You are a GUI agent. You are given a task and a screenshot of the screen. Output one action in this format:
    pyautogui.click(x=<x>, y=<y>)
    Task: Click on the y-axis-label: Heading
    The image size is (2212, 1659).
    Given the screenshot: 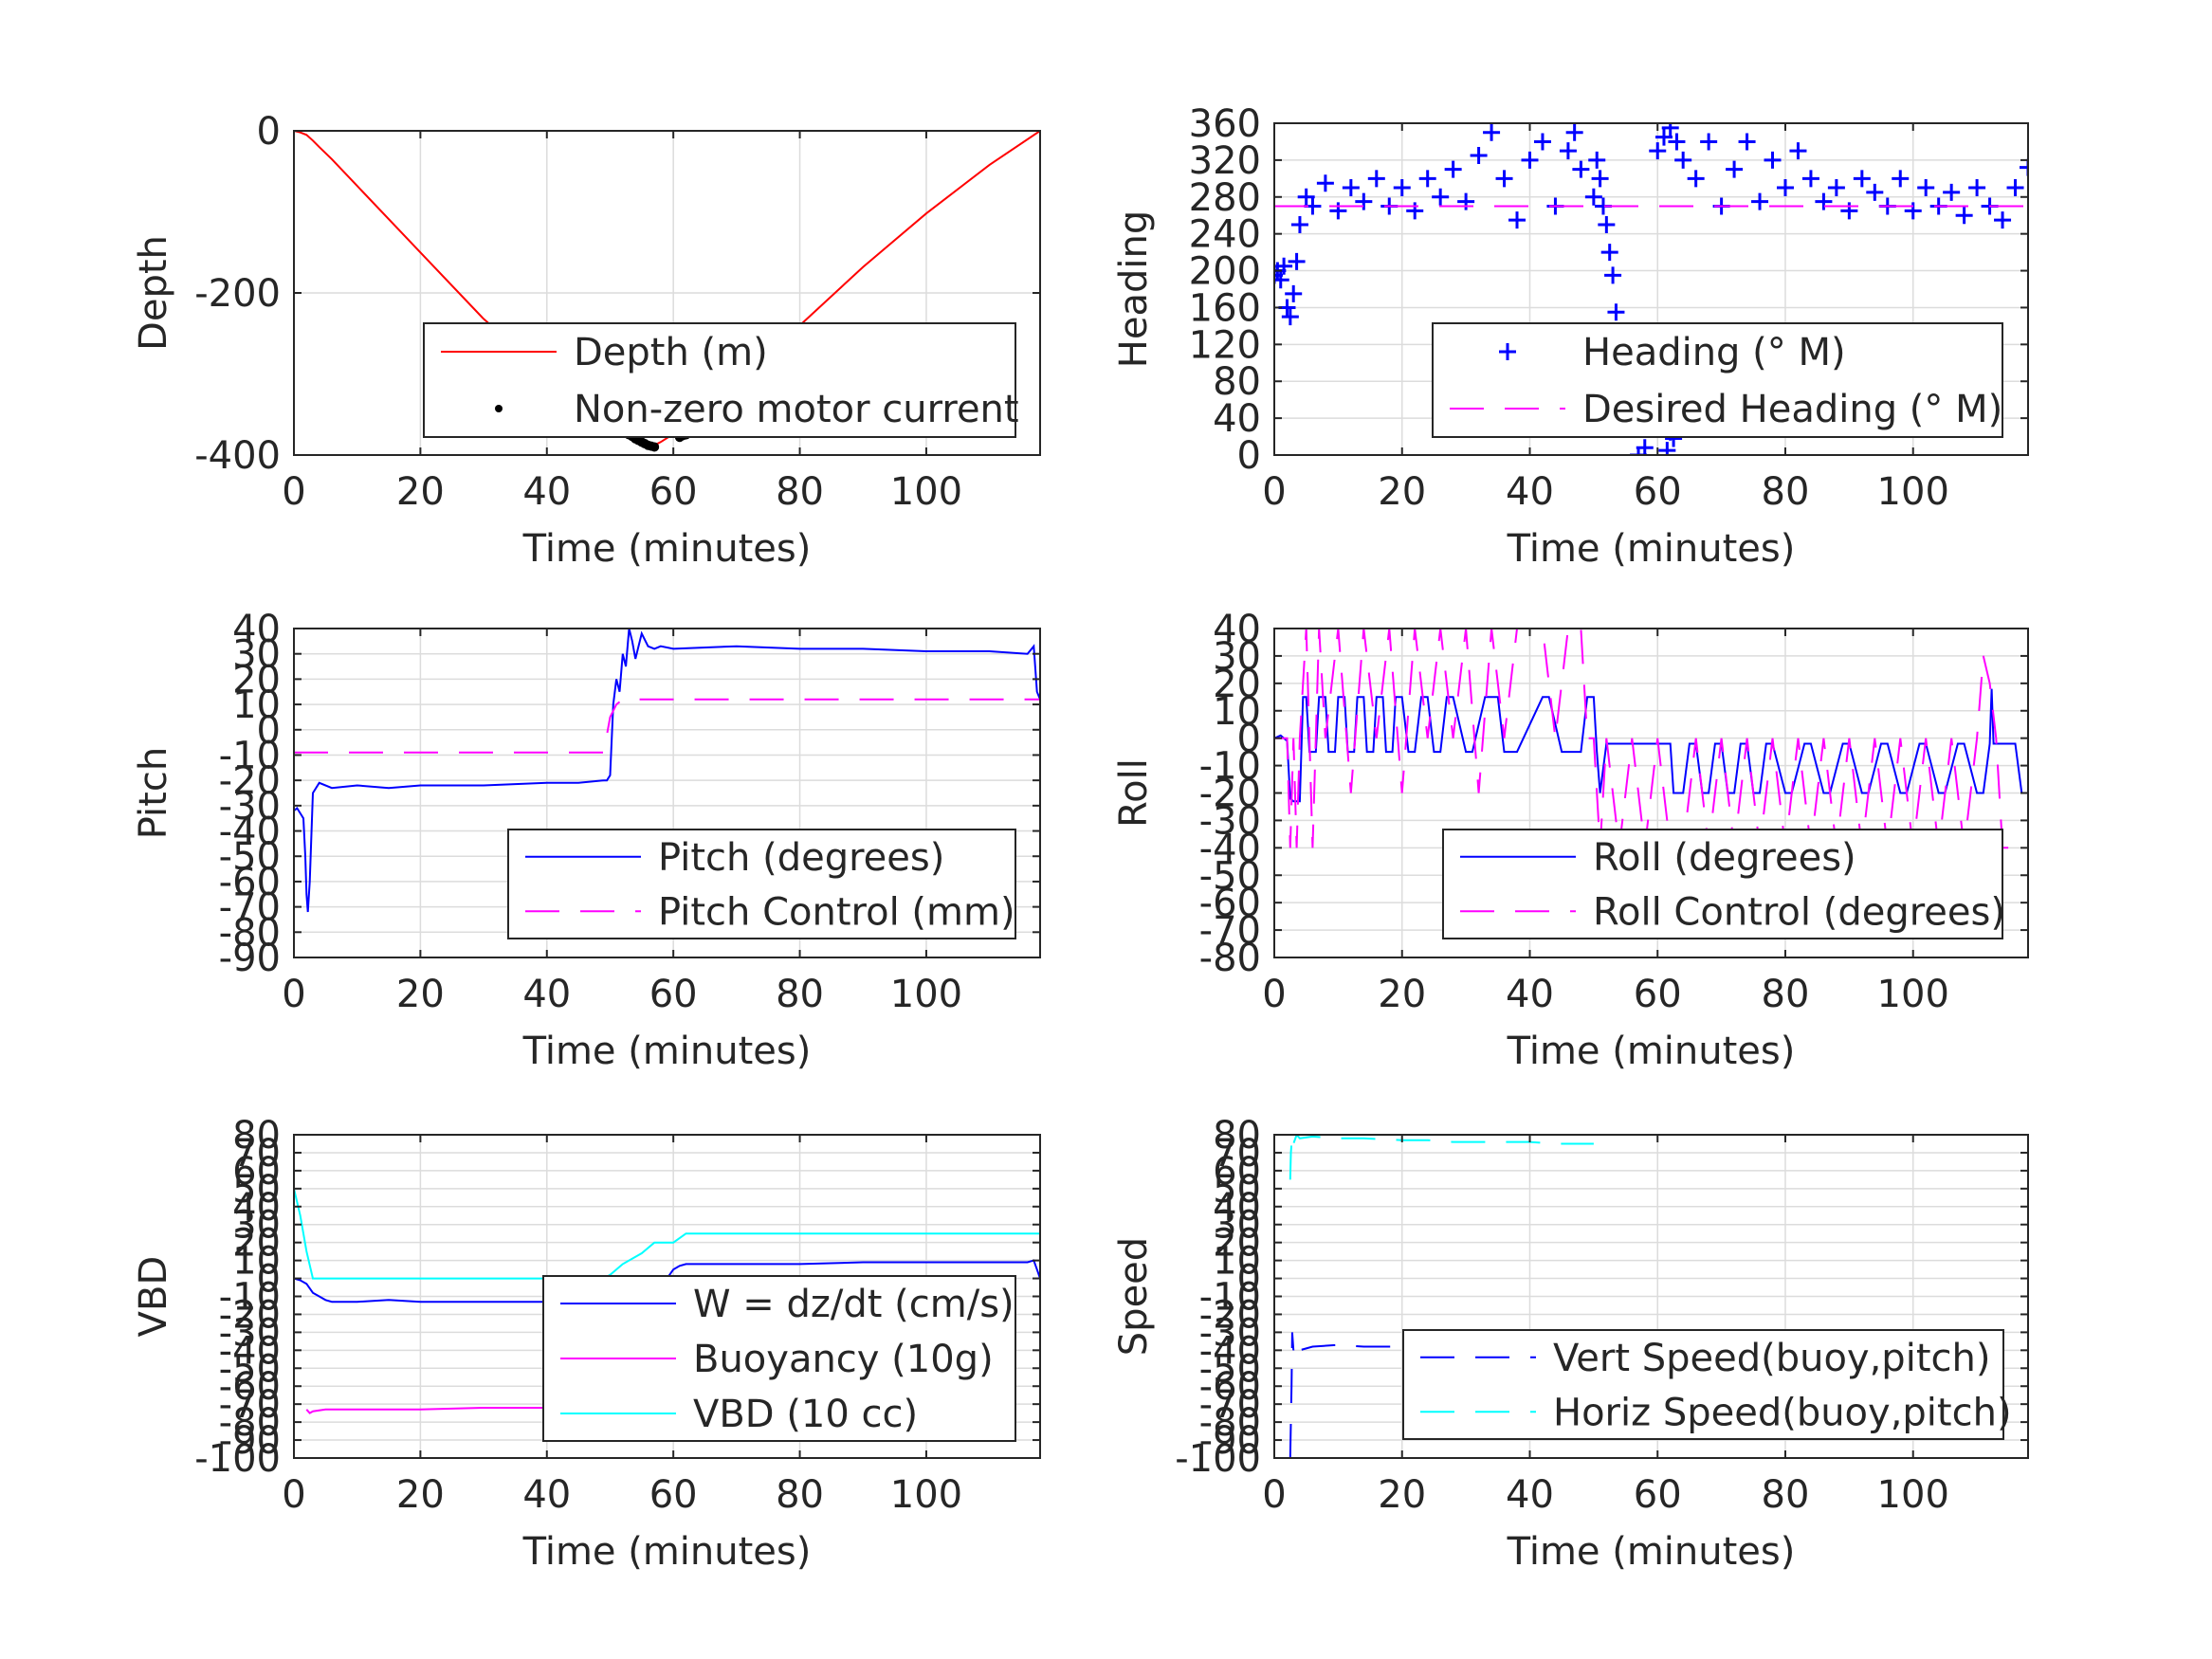 What is the action you would take?
    pyautogui.click(x=1134, y=289)
    